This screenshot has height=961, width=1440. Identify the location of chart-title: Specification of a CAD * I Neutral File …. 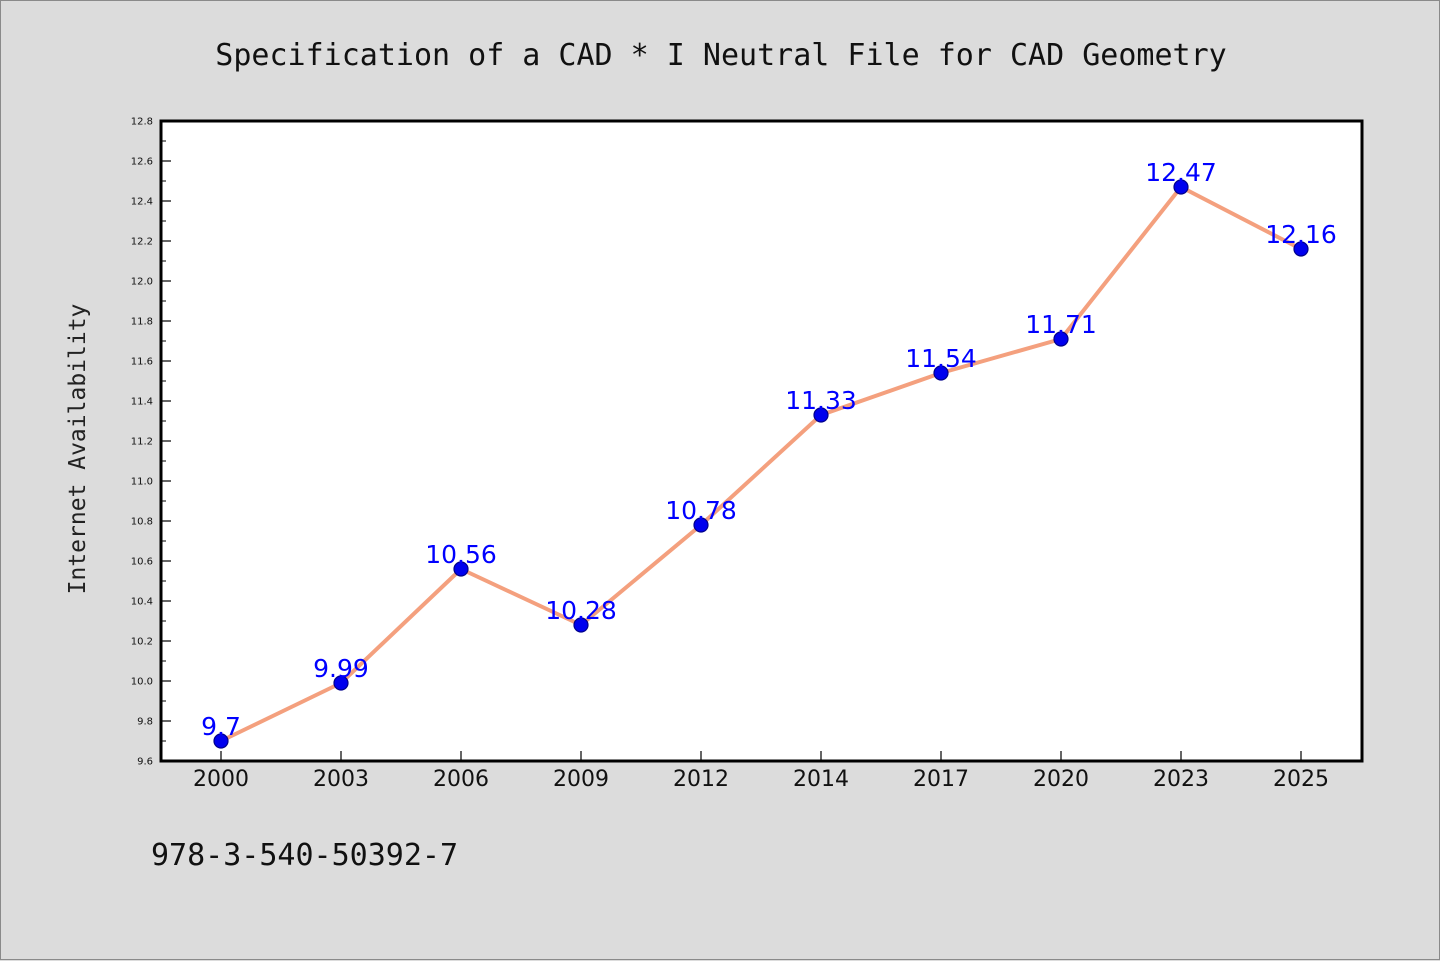
(720, 55).